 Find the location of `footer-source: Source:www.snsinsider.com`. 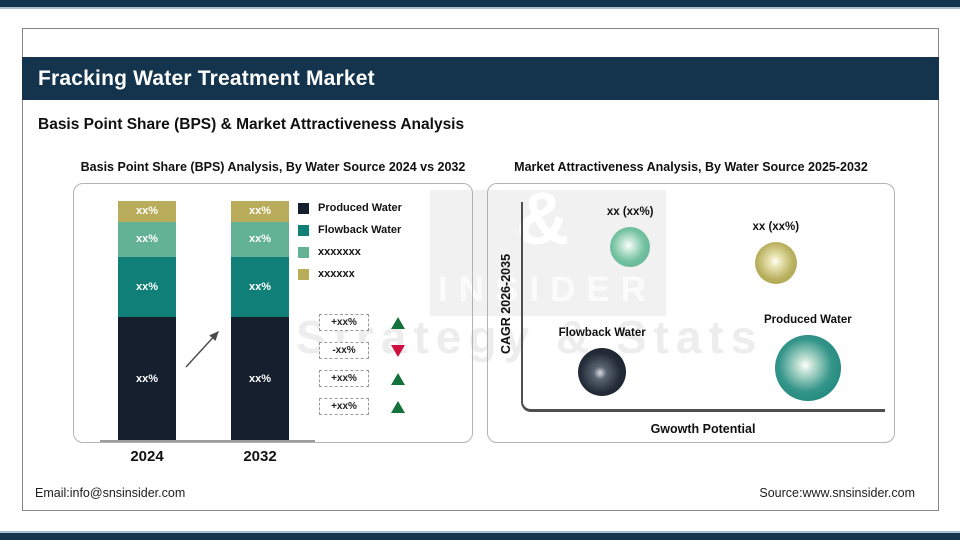

footer-source: Source:www.snsinsider.com is located at coordinates (837, 493).